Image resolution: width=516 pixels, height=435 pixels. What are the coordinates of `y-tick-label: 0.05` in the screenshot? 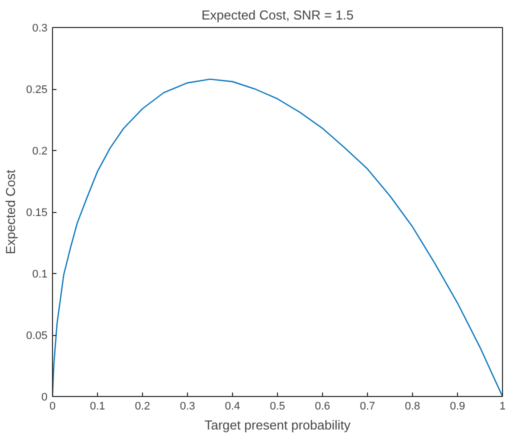 It's located at (37, 336).